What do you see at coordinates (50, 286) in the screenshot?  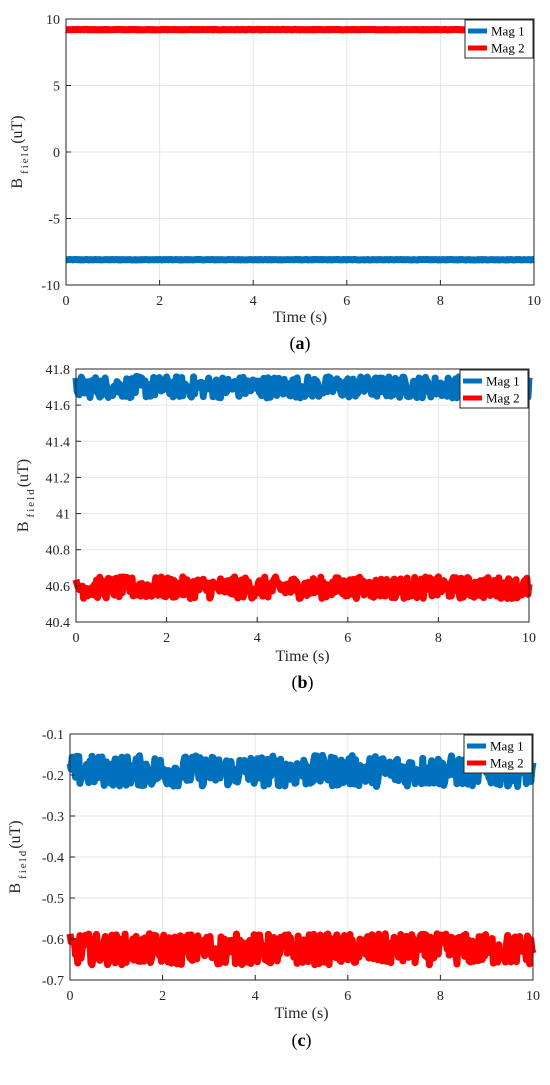 I see `y-tick-label: -10` at bounding box center [50, 286].